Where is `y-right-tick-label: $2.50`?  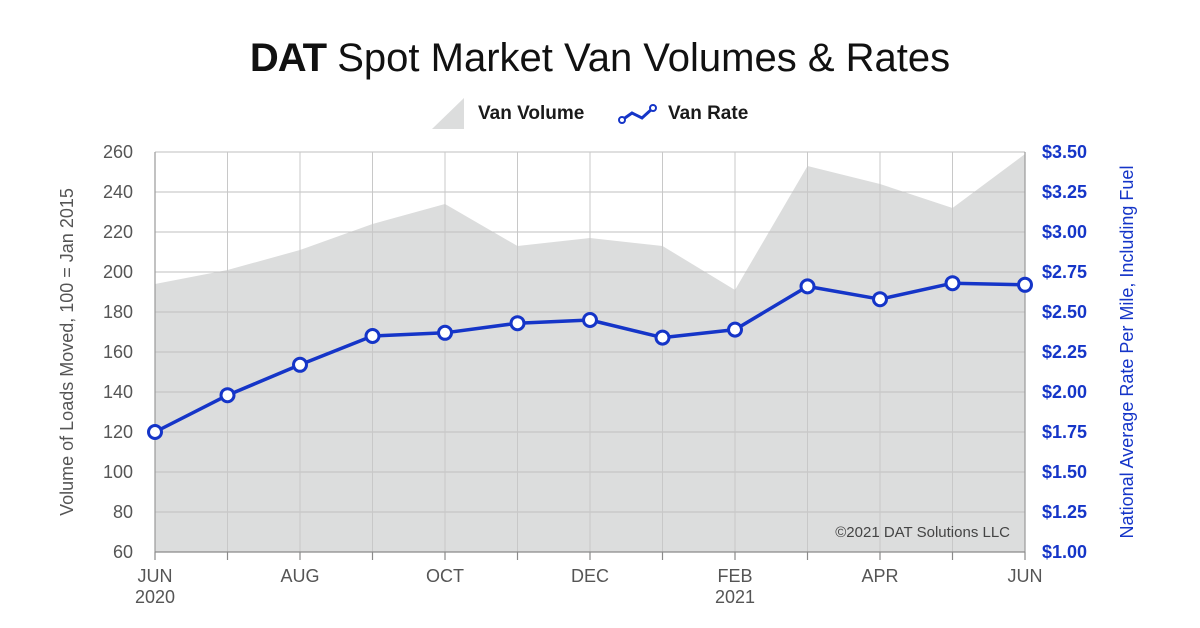
y-right-tick-label: $2.50 is located at coordinates (1064, 312).